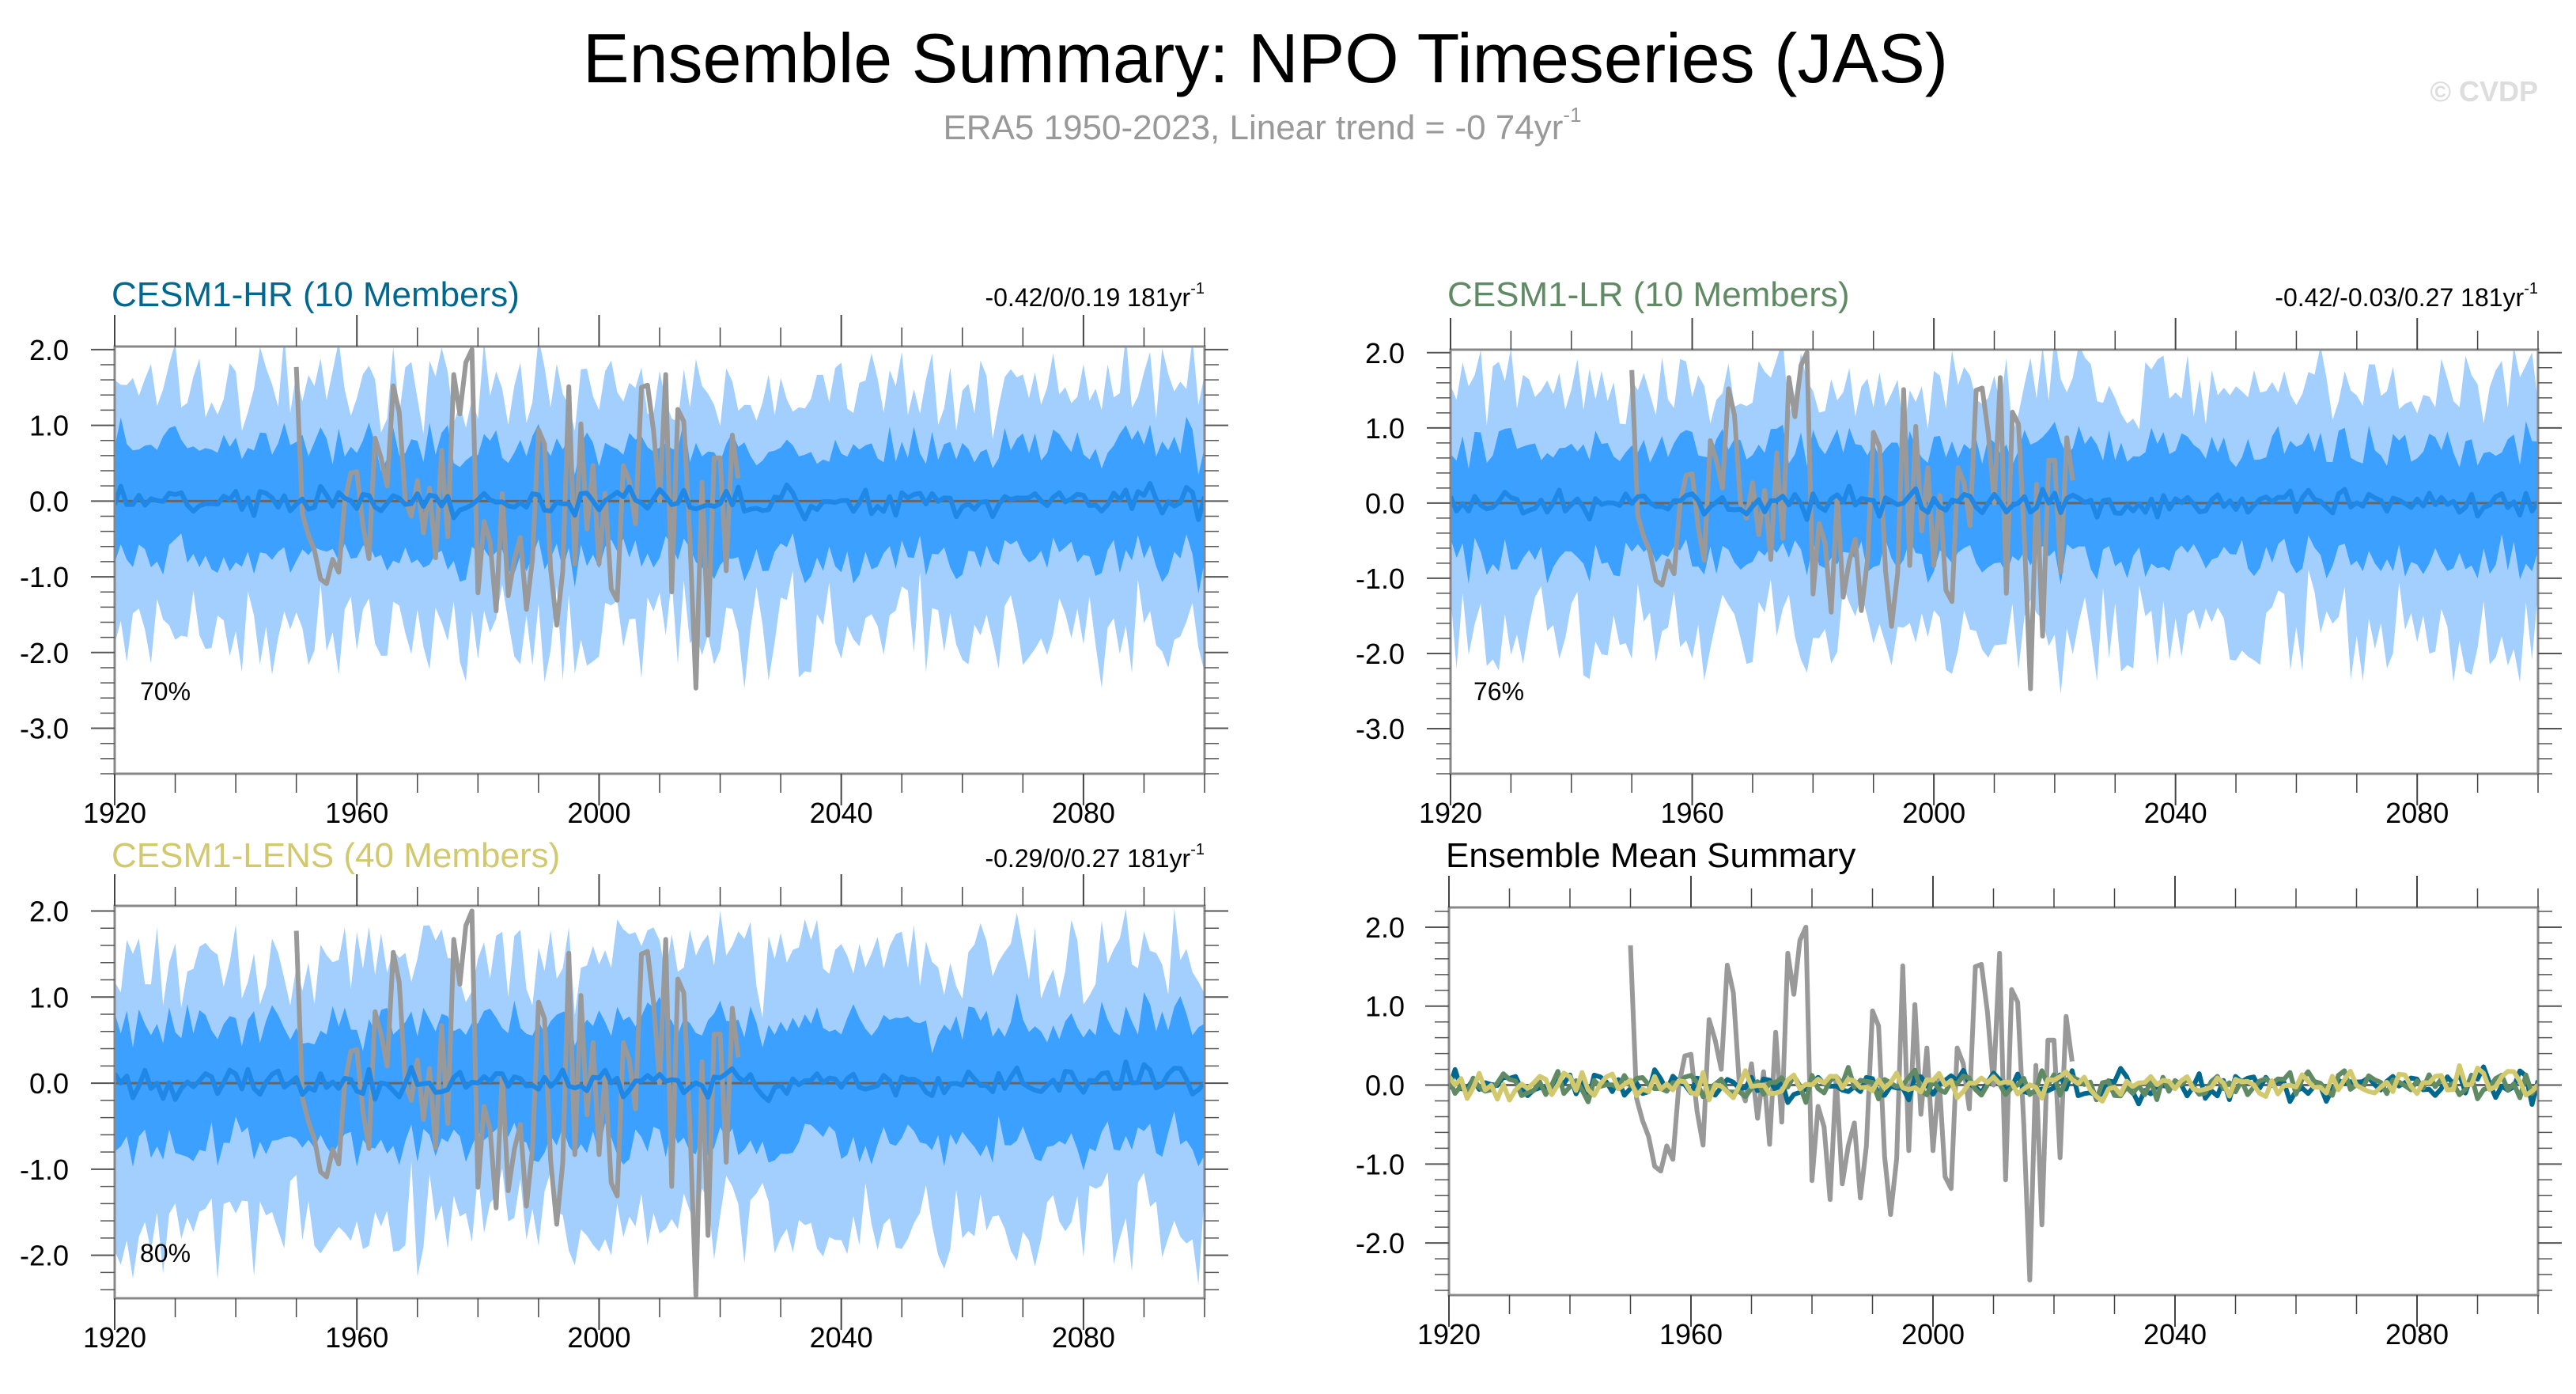 Image resolution: width=2576 pixels, height=1394 pixels. What do you see at coordinates (1087, 858) in the screenshot?
I see `trend-value: -0.29/0/0.27 181yr` at bounding box center [1087, 858].